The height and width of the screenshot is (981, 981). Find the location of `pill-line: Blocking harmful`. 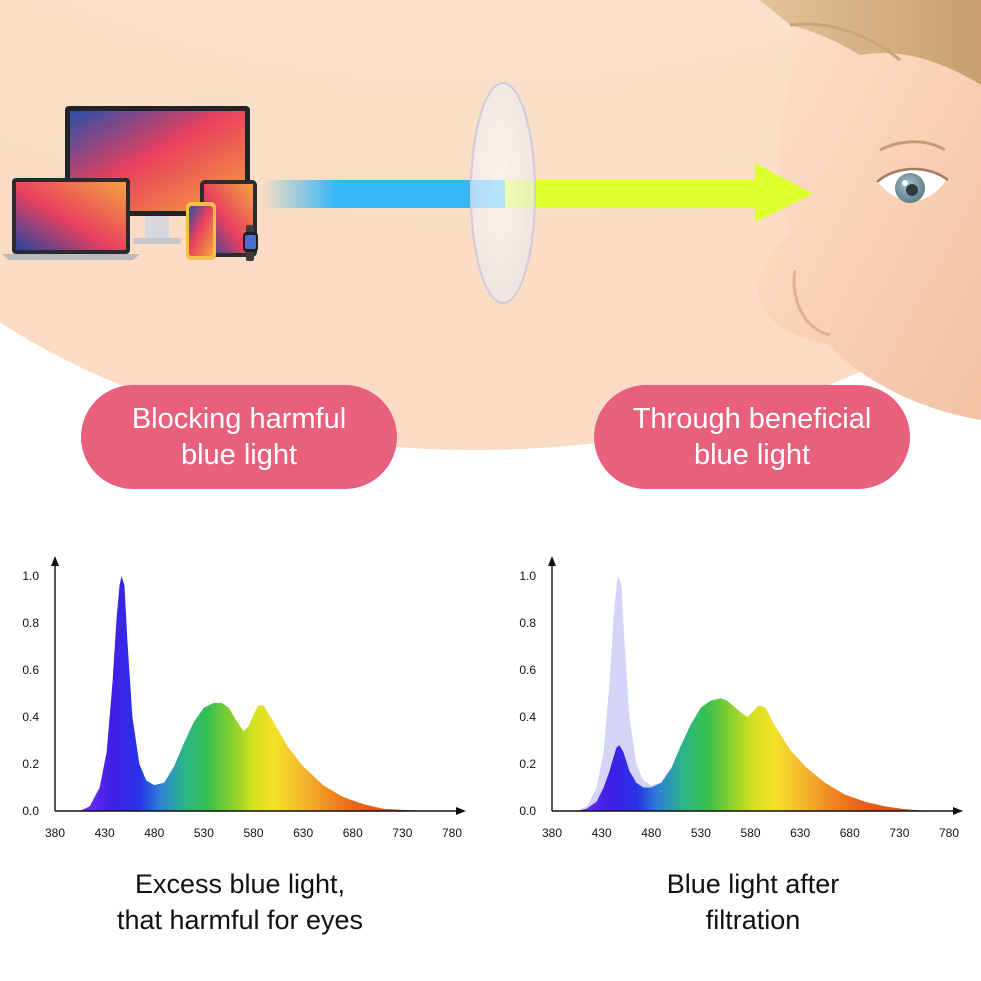

pill-line: Blocking harmful is located at coordinates (239, 419).